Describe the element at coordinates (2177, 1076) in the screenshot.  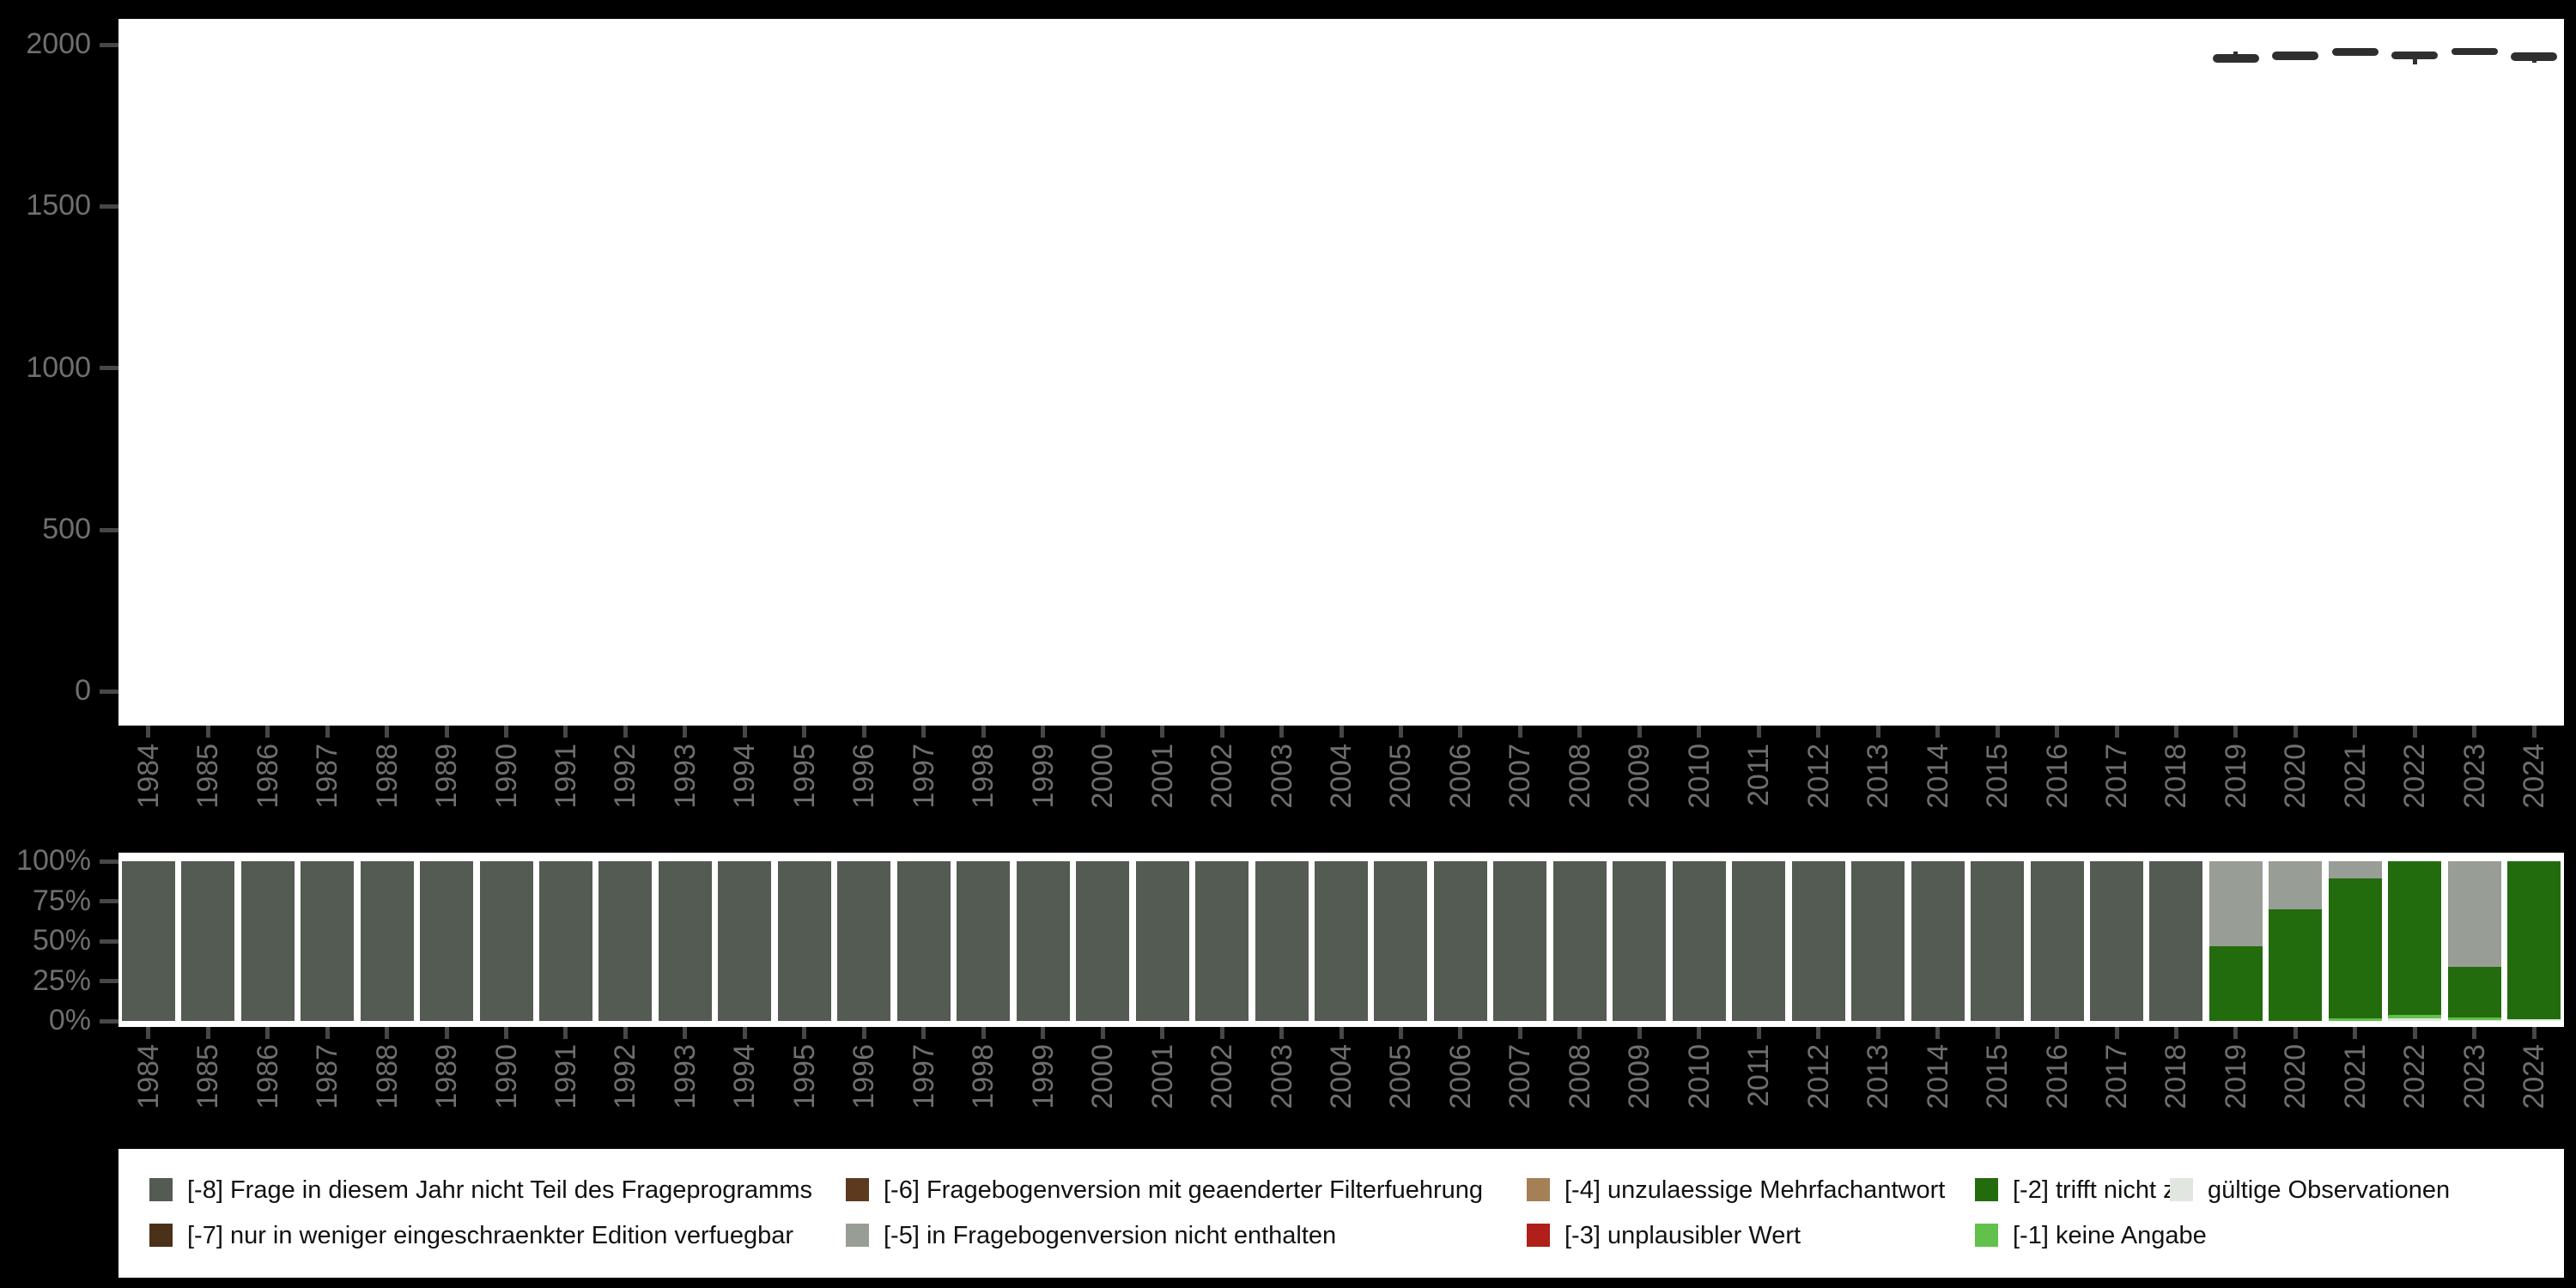
I see `x-axis-tick-label: 2018` at that location.